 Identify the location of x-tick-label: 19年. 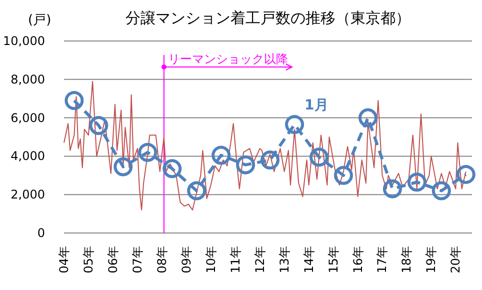
(431, 260).